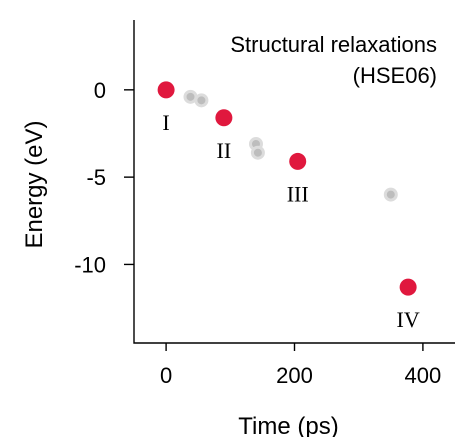  I want to click on x-axis-title: Time (ps), so click(288, 425).